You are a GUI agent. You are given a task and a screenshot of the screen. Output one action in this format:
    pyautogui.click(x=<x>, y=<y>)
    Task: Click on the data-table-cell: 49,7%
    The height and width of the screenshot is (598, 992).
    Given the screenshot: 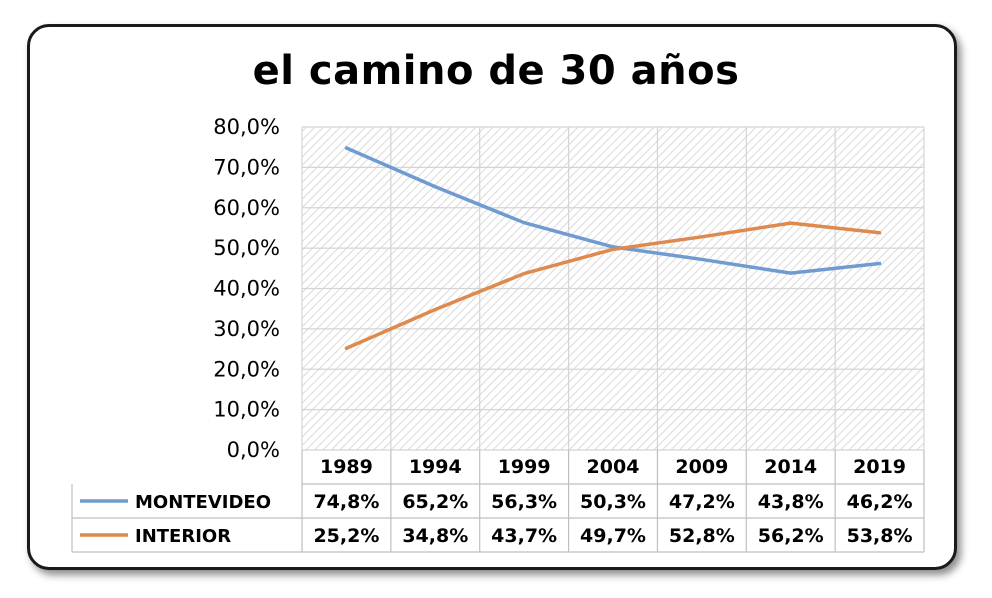 What is the action you would take?
    pyautogui.click(x=613, y=536)
    